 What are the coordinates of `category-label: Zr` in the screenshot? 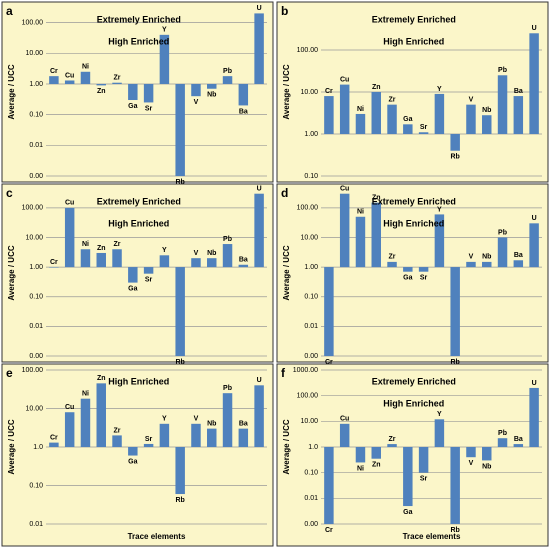 It's located at (117, 244).